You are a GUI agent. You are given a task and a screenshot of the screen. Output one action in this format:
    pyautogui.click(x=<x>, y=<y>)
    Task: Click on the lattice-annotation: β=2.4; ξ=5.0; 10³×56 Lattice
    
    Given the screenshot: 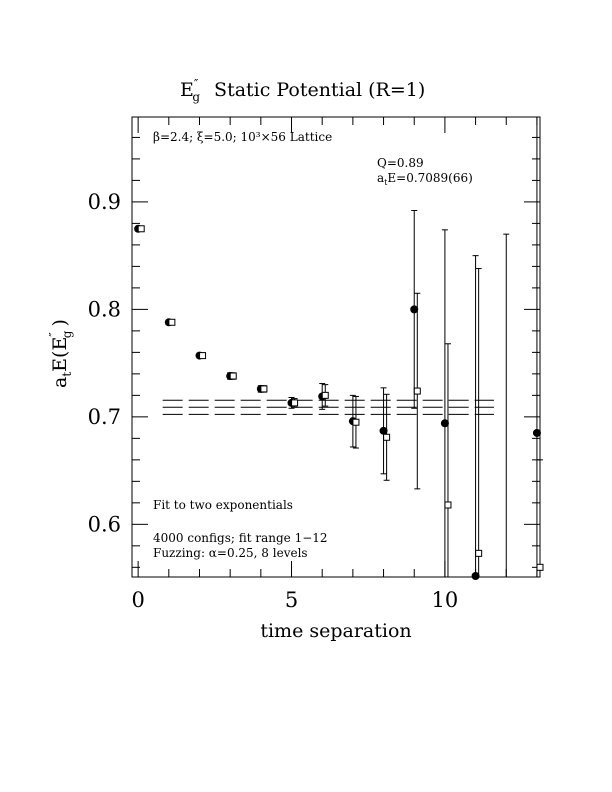 What is the action you would take?
    pyautogui.click(x=242, y=137)
    